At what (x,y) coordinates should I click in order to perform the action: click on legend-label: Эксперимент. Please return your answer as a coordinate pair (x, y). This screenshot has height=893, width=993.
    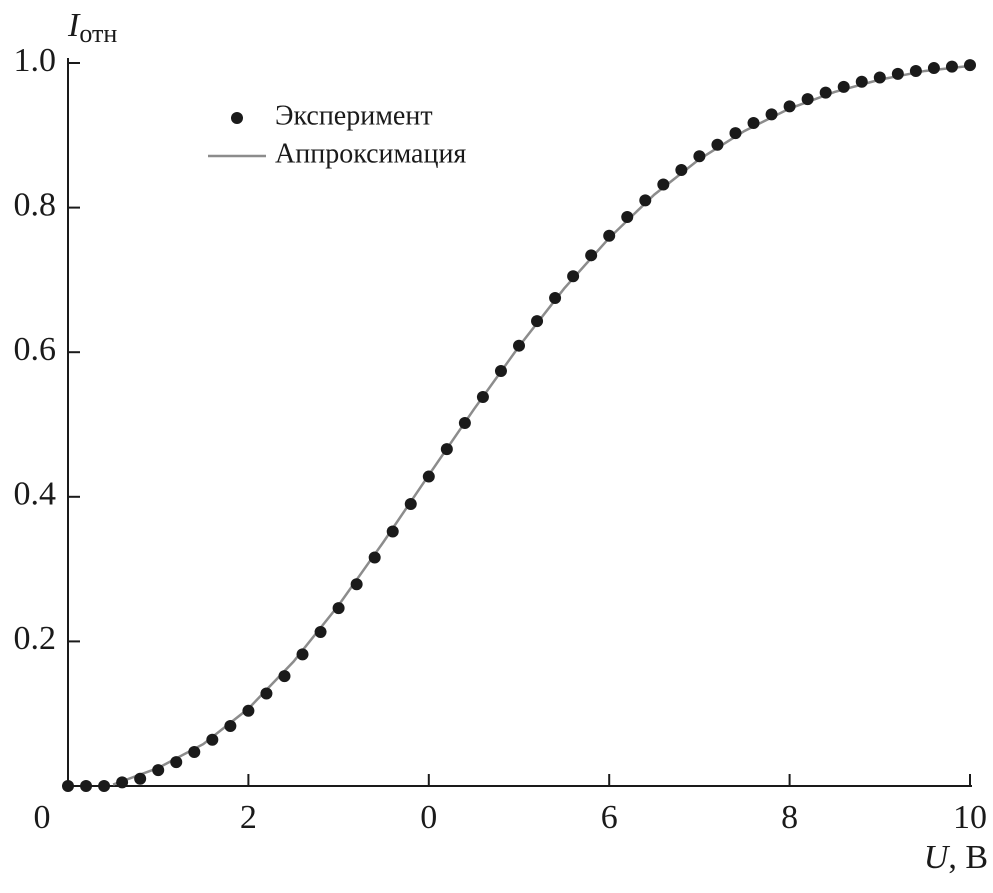
    Looking at the image, I should click on (354, 115).